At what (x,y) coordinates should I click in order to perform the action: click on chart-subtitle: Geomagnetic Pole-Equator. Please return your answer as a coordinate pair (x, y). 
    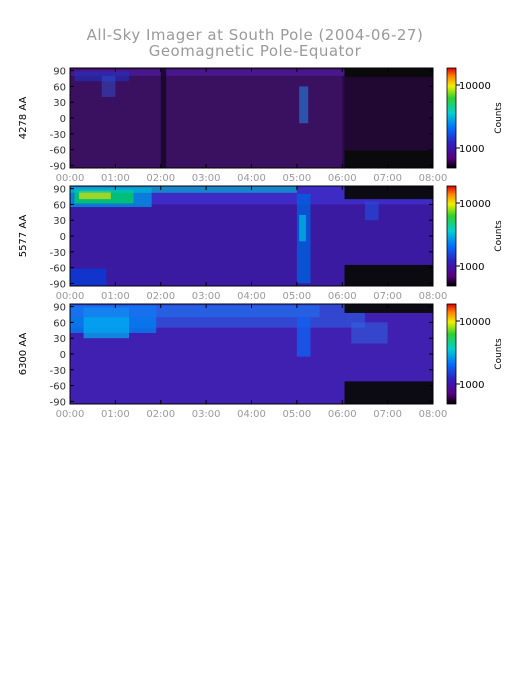
    Looking at the image, I should click on (255, 51).